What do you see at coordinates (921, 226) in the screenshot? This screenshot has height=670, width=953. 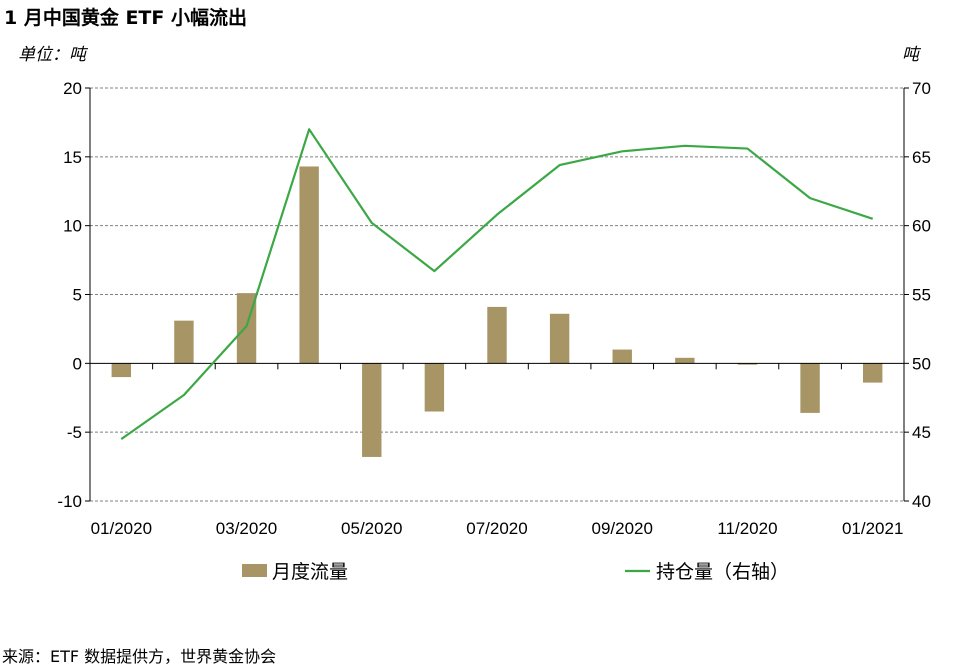 I see `y-right-tick-label: 60` at bounding box center [921, 226].